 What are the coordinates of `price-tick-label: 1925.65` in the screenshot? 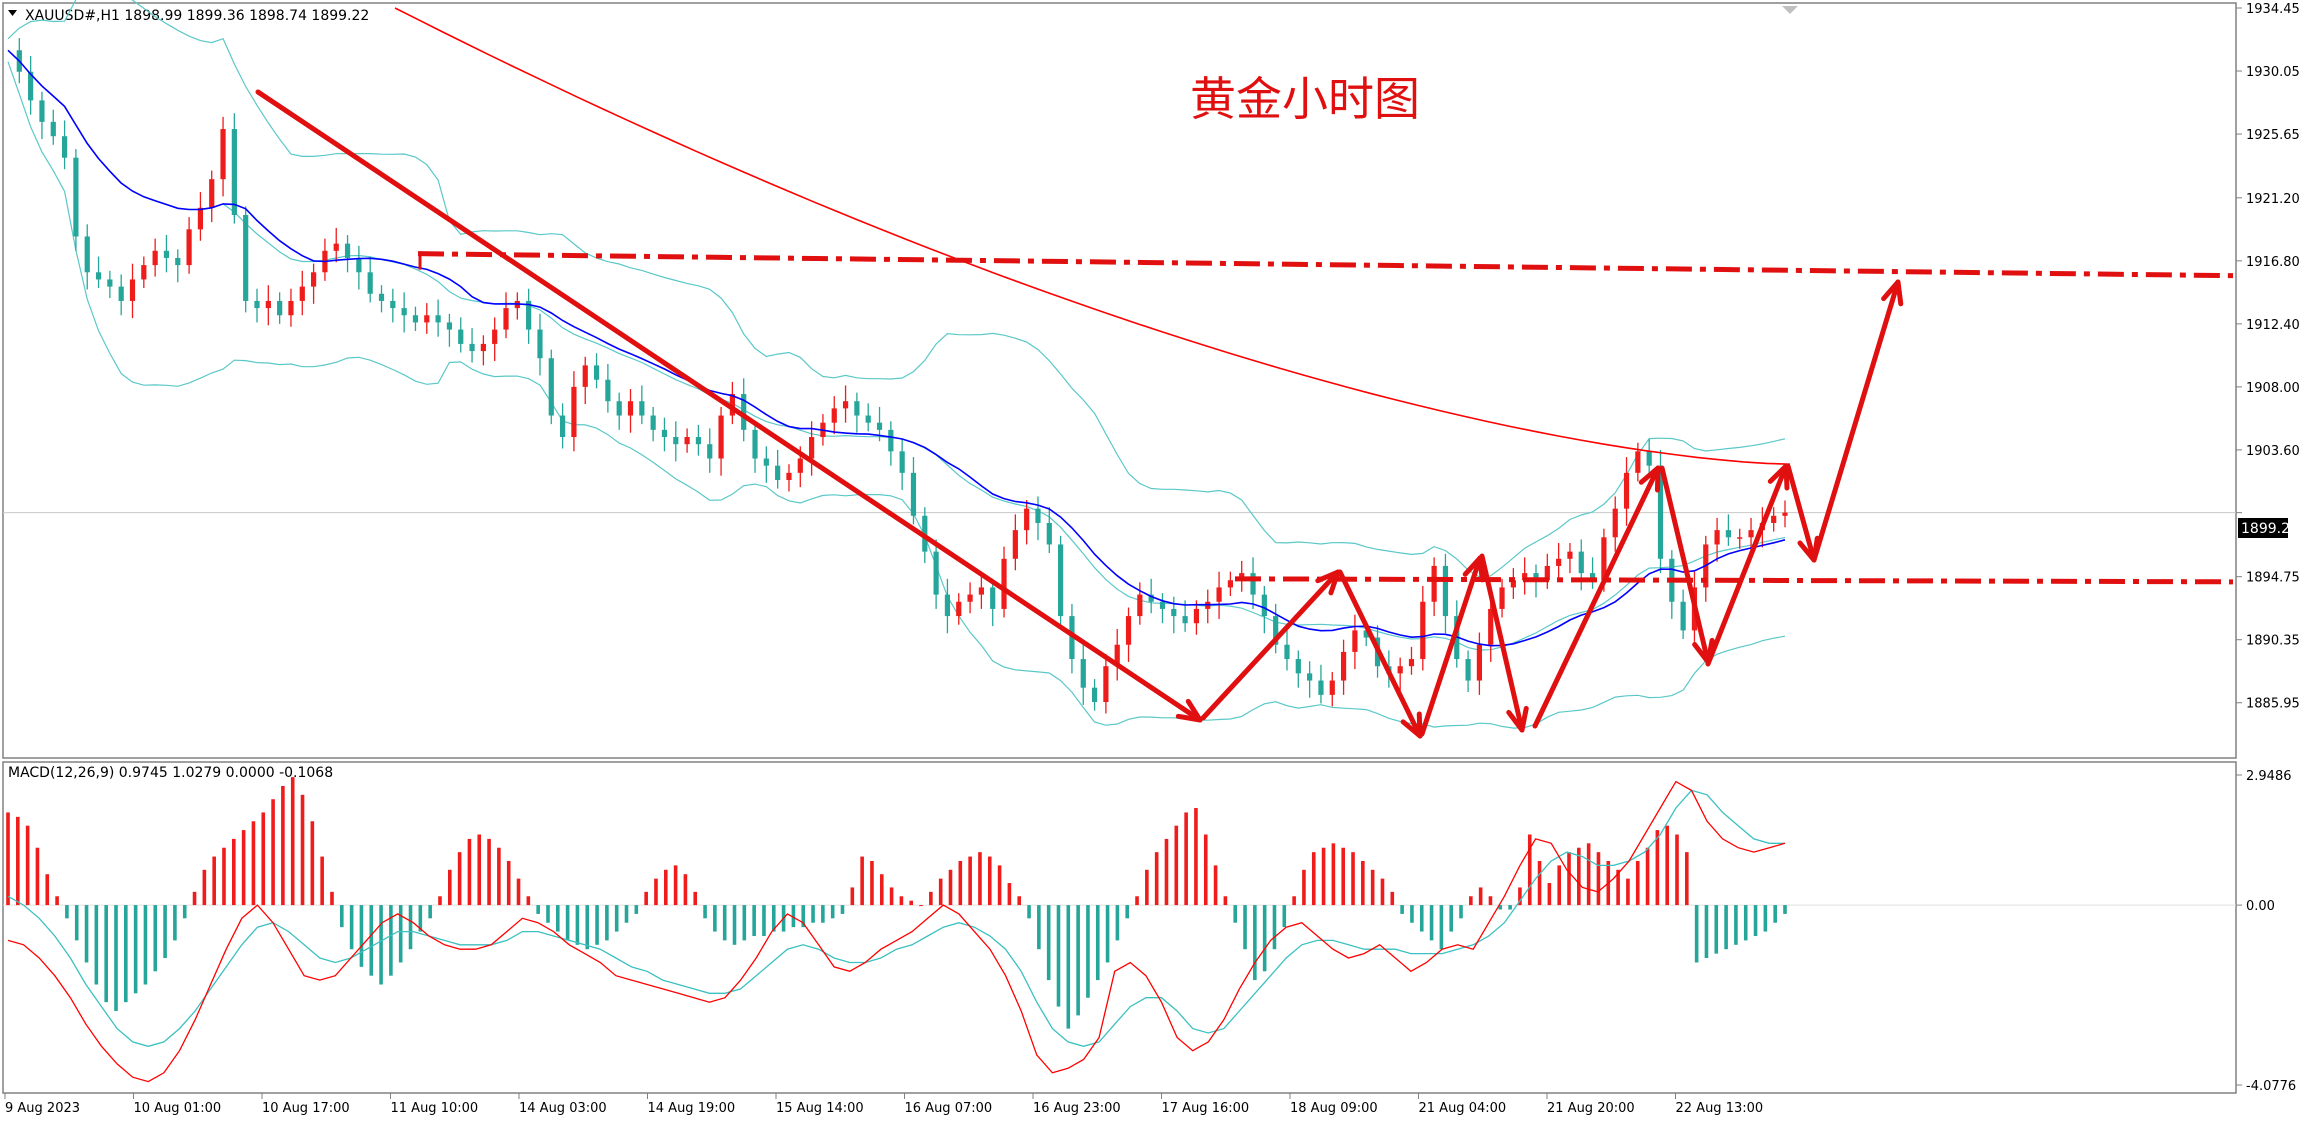 It's located at (2273, 135).